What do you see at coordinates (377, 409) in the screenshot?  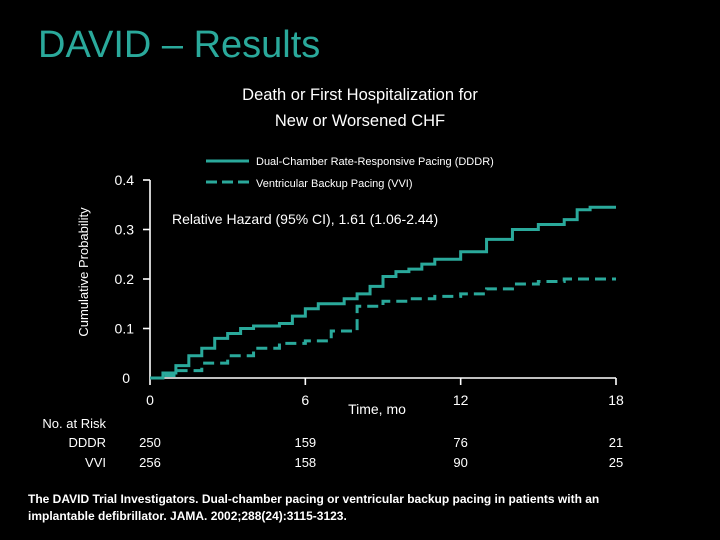 I see `x-axis-label: Time, mo` at bounding box center [377, 409].